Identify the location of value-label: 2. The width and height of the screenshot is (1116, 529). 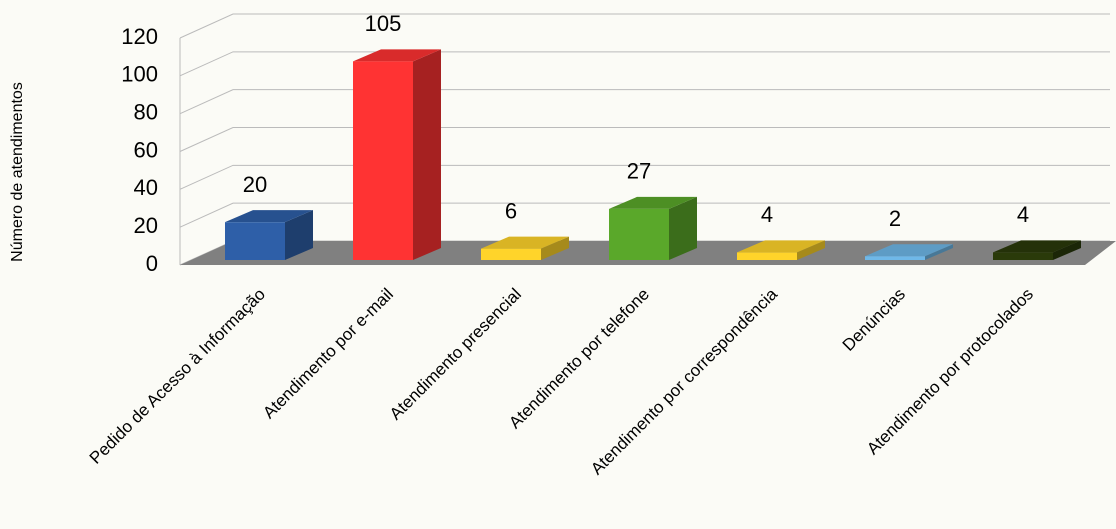
(895, 218).